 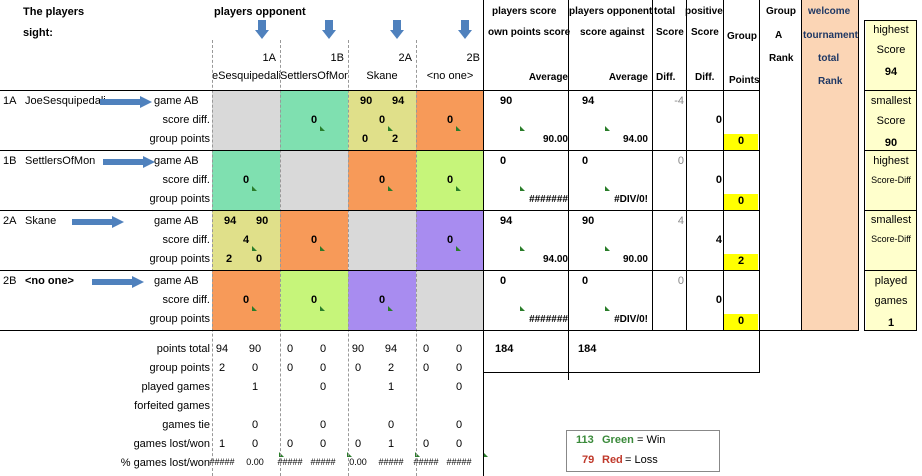 I want to click on group-a-header: Group, so click(x=781, y=11).